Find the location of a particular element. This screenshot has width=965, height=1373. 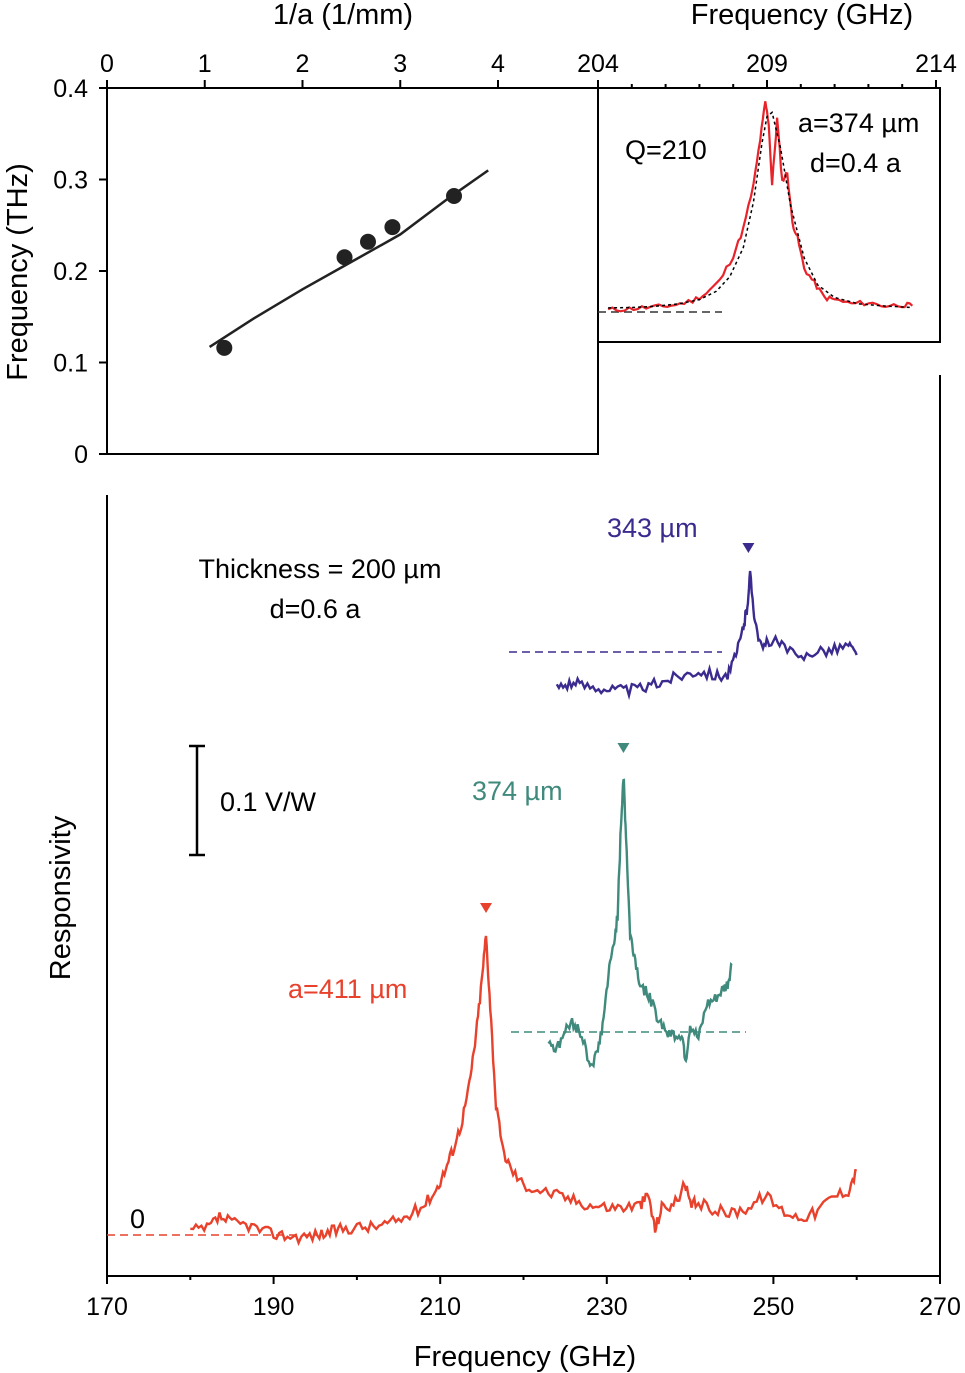

panel-c-y-axis-label: Responsivity is located at coordinates (61, 897).